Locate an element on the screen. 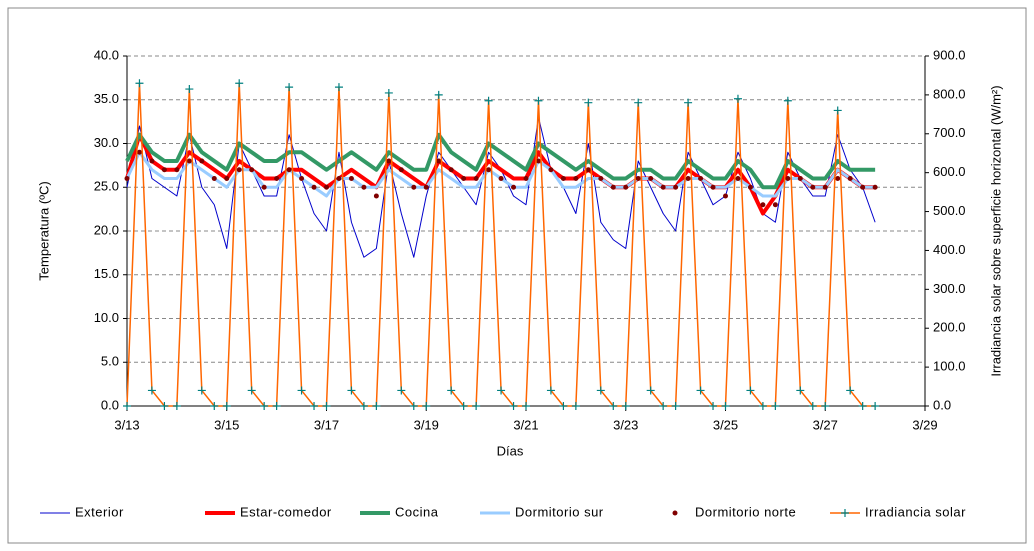 The height and width of the screenshot is (551, 1034). y2-tick-label: 500.0 is located at coordinates (949, 210).